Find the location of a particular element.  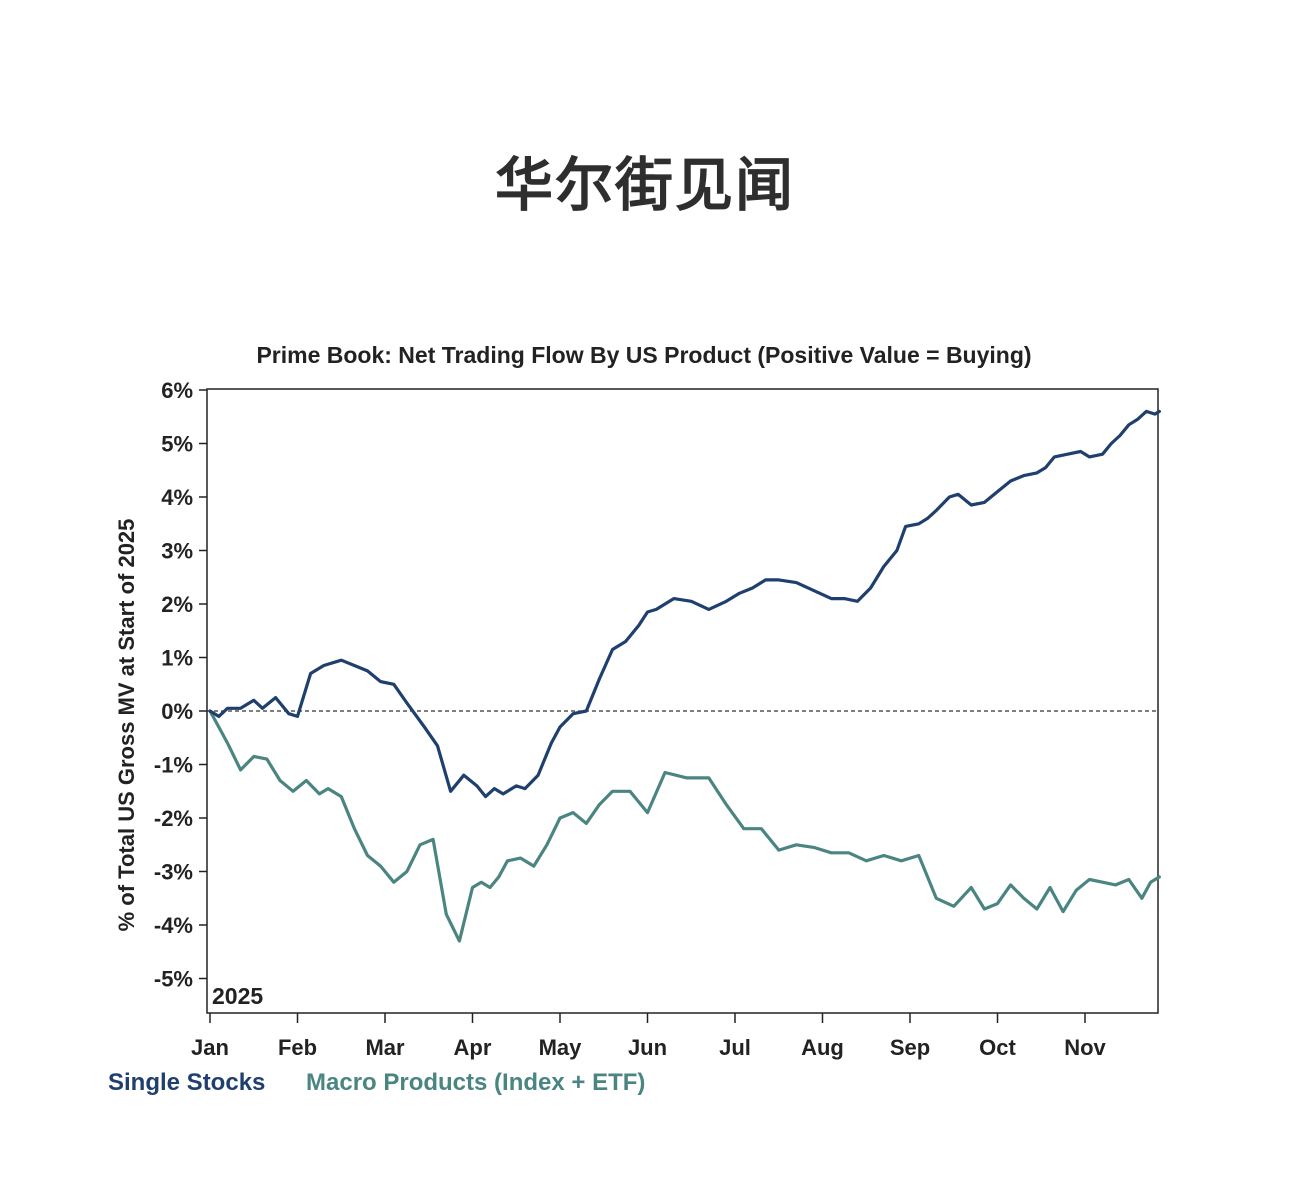

x-tick-label: Feb is located at coordinates (297, 1047).